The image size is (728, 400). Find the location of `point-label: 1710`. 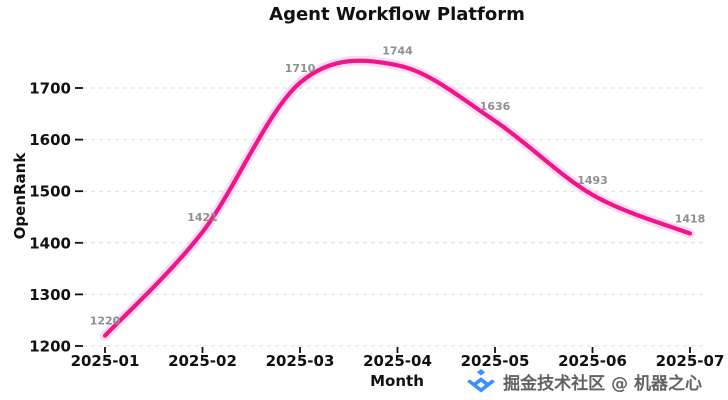

point-label: 1710 is located at coordinates (300, 68).